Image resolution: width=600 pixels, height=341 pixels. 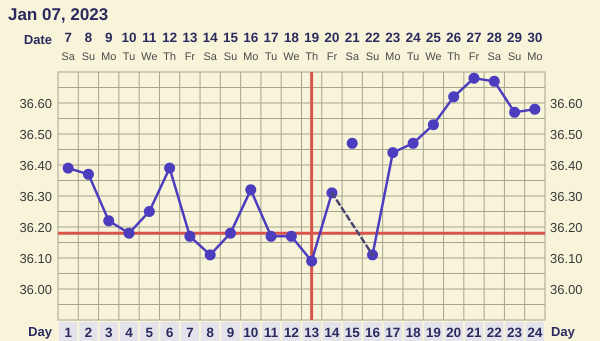 What do you see at coordinates (230, 37) in the screenshot?
I see `x2-tick-label: 15` at bounding box center [230, 37].